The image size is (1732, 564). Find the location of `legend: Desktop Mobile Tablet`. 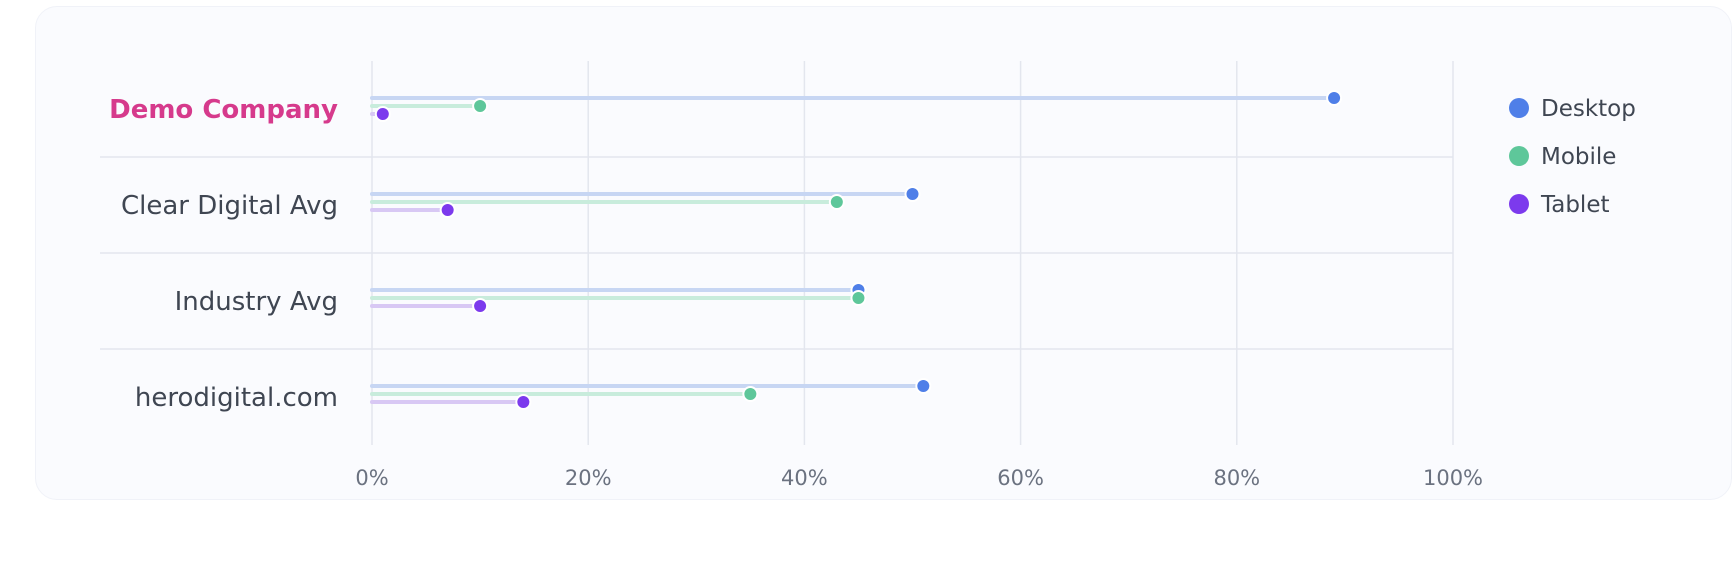

legend: Desktop Mobile Tablet is located at coordinates (1572, 157).